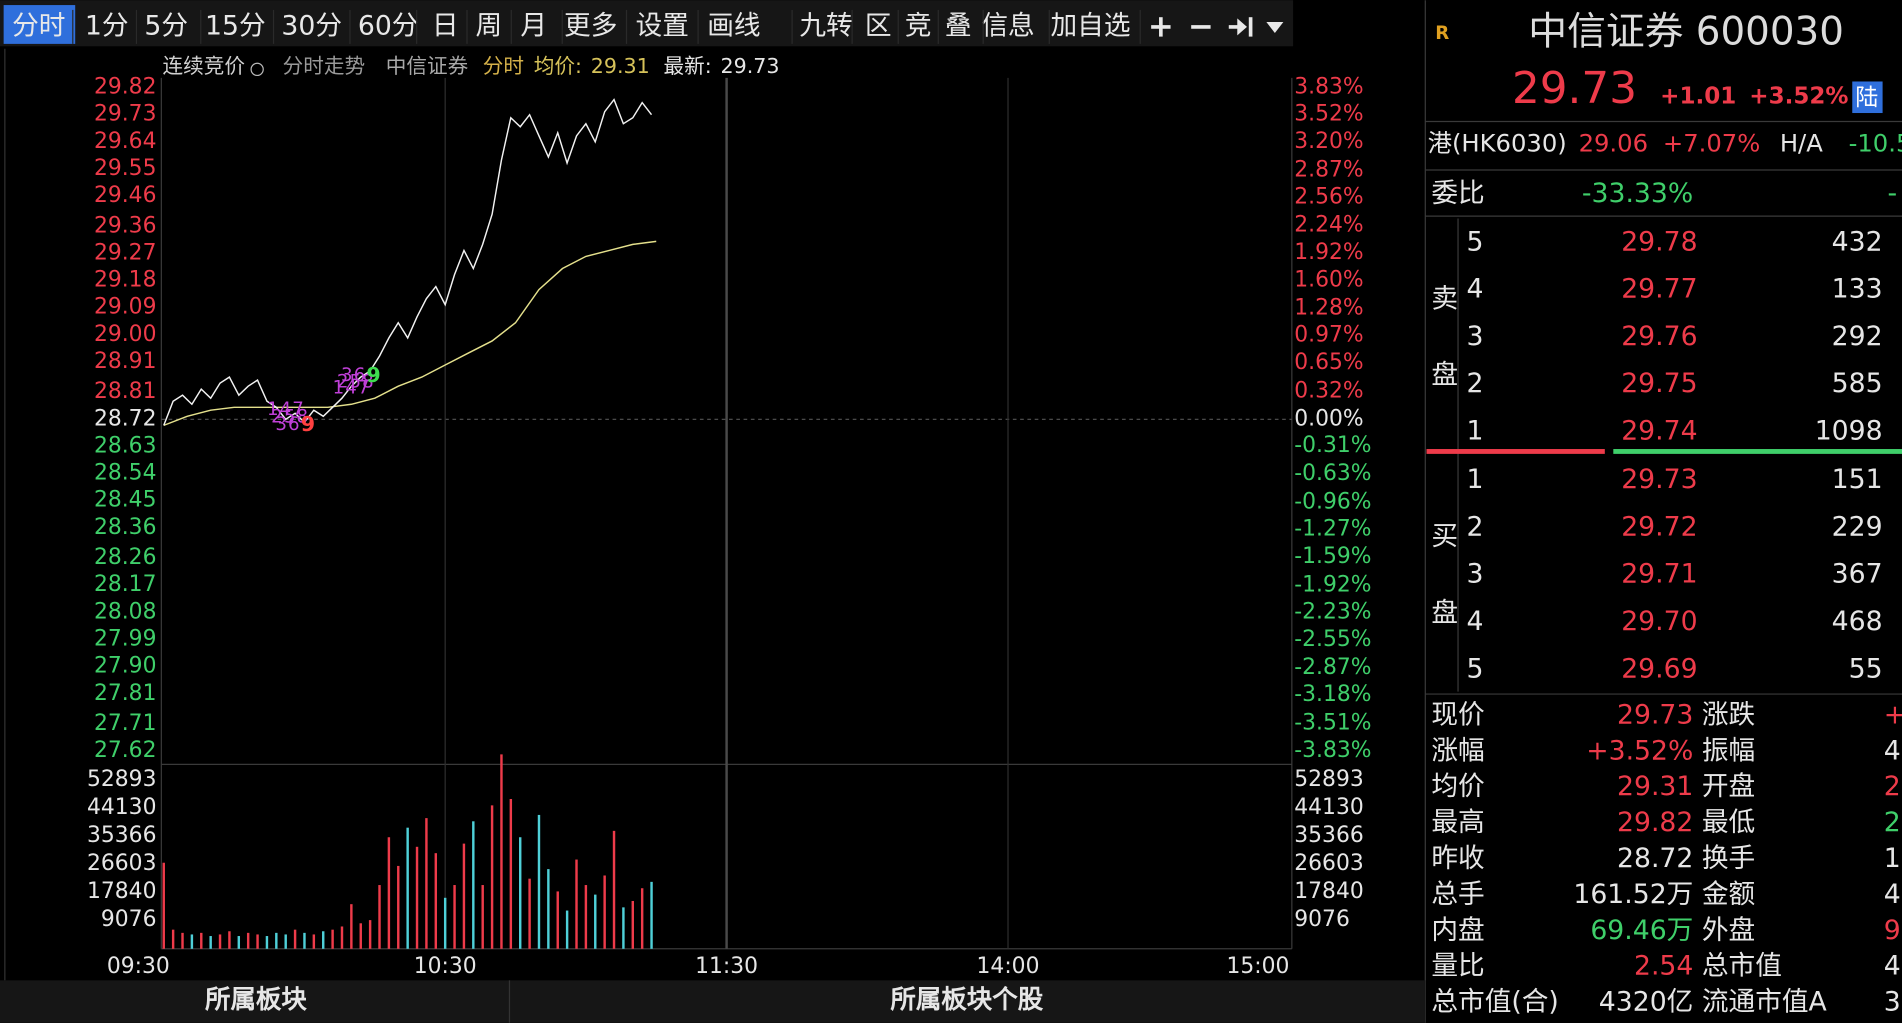 This screenshot has width=1902, height=1023. What do you see at coordinates (1757, 451) in the screenshot?
I see `buy-bar` at bounding box center [1757, 451].